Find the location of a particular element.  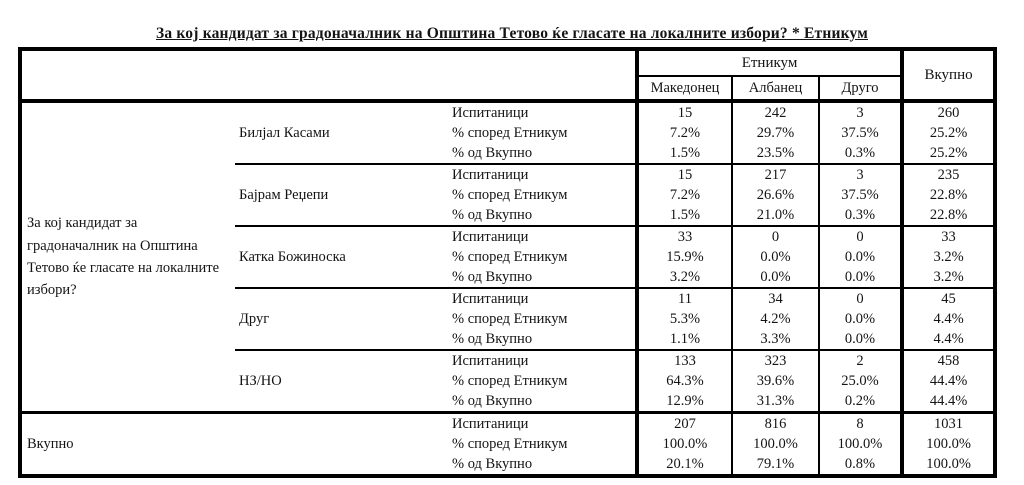

col-header-albanec: Албанец is located at coordinates (775, 89).